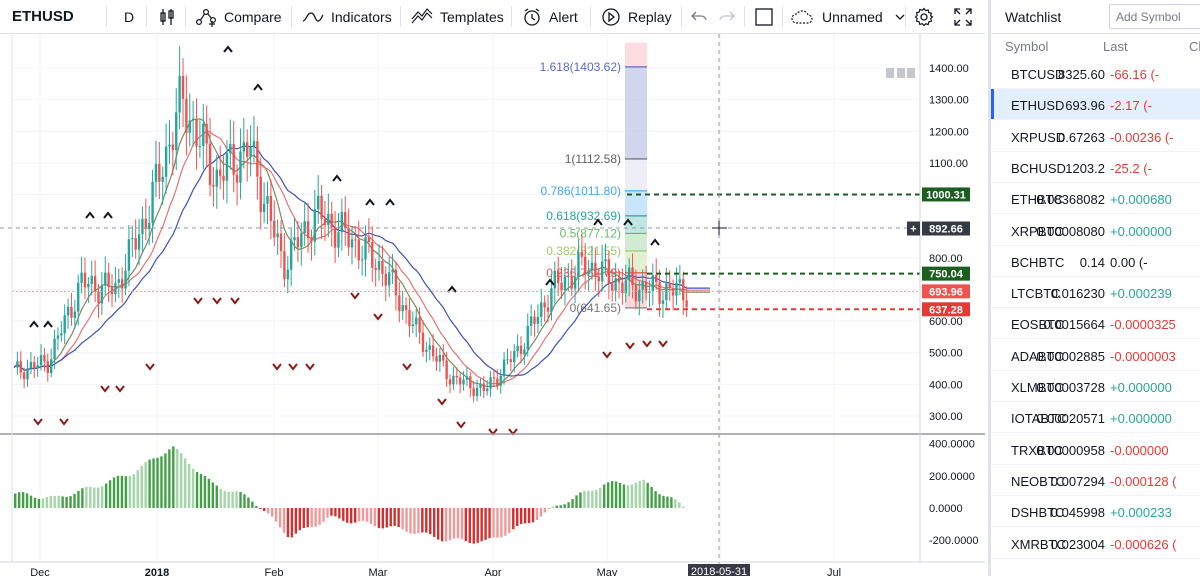 The image size is (1200, 576). What do you see at coordinates (719, 228) in the screenshot?
I see `crosshair-cursor` at bounding box center [719, 228].